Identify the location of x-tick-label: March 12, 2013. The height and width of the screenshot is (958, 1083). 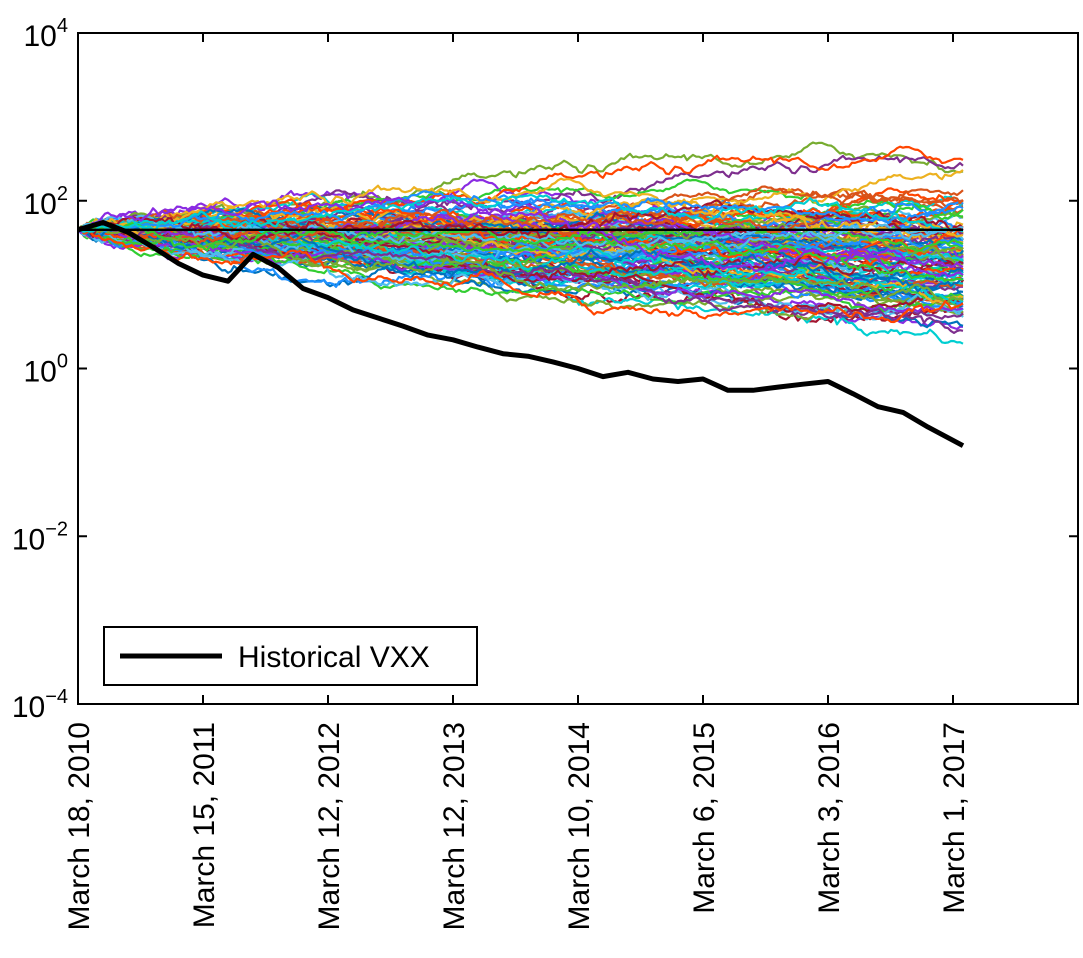
(454, 826).